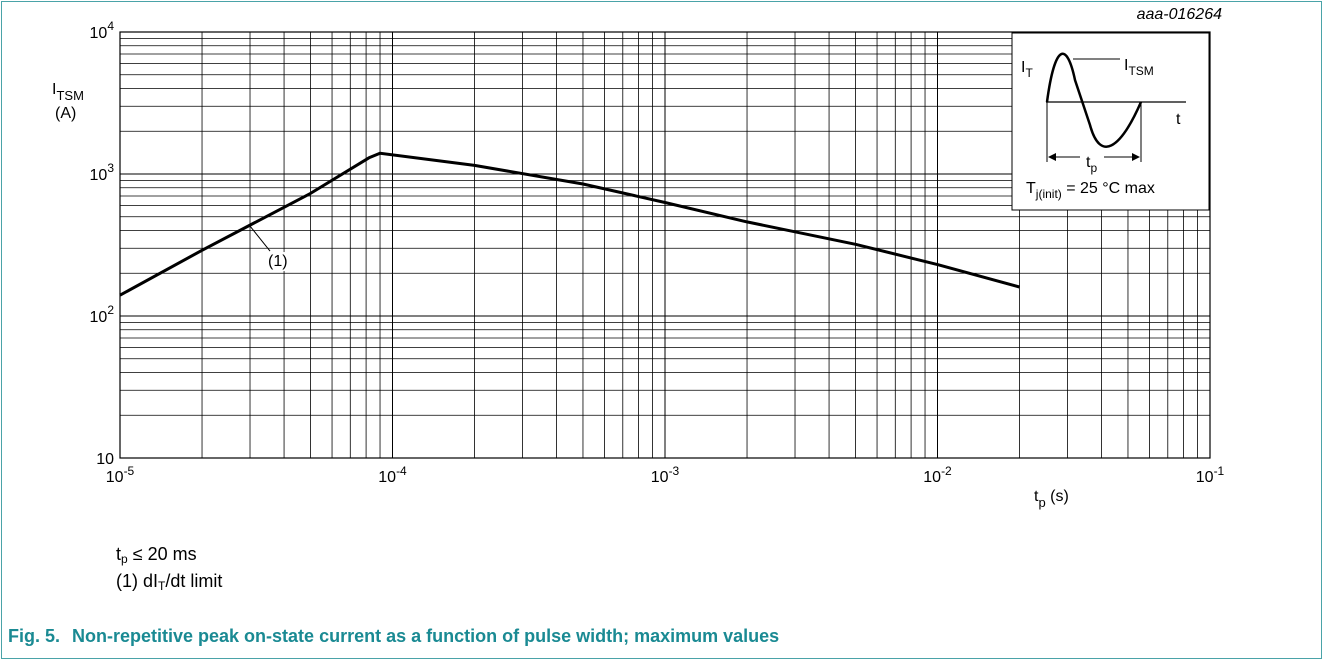 The height and width of the screenshot is (662, 1325). I want to click on figure-number: Fig. 5., so click(34, 636).